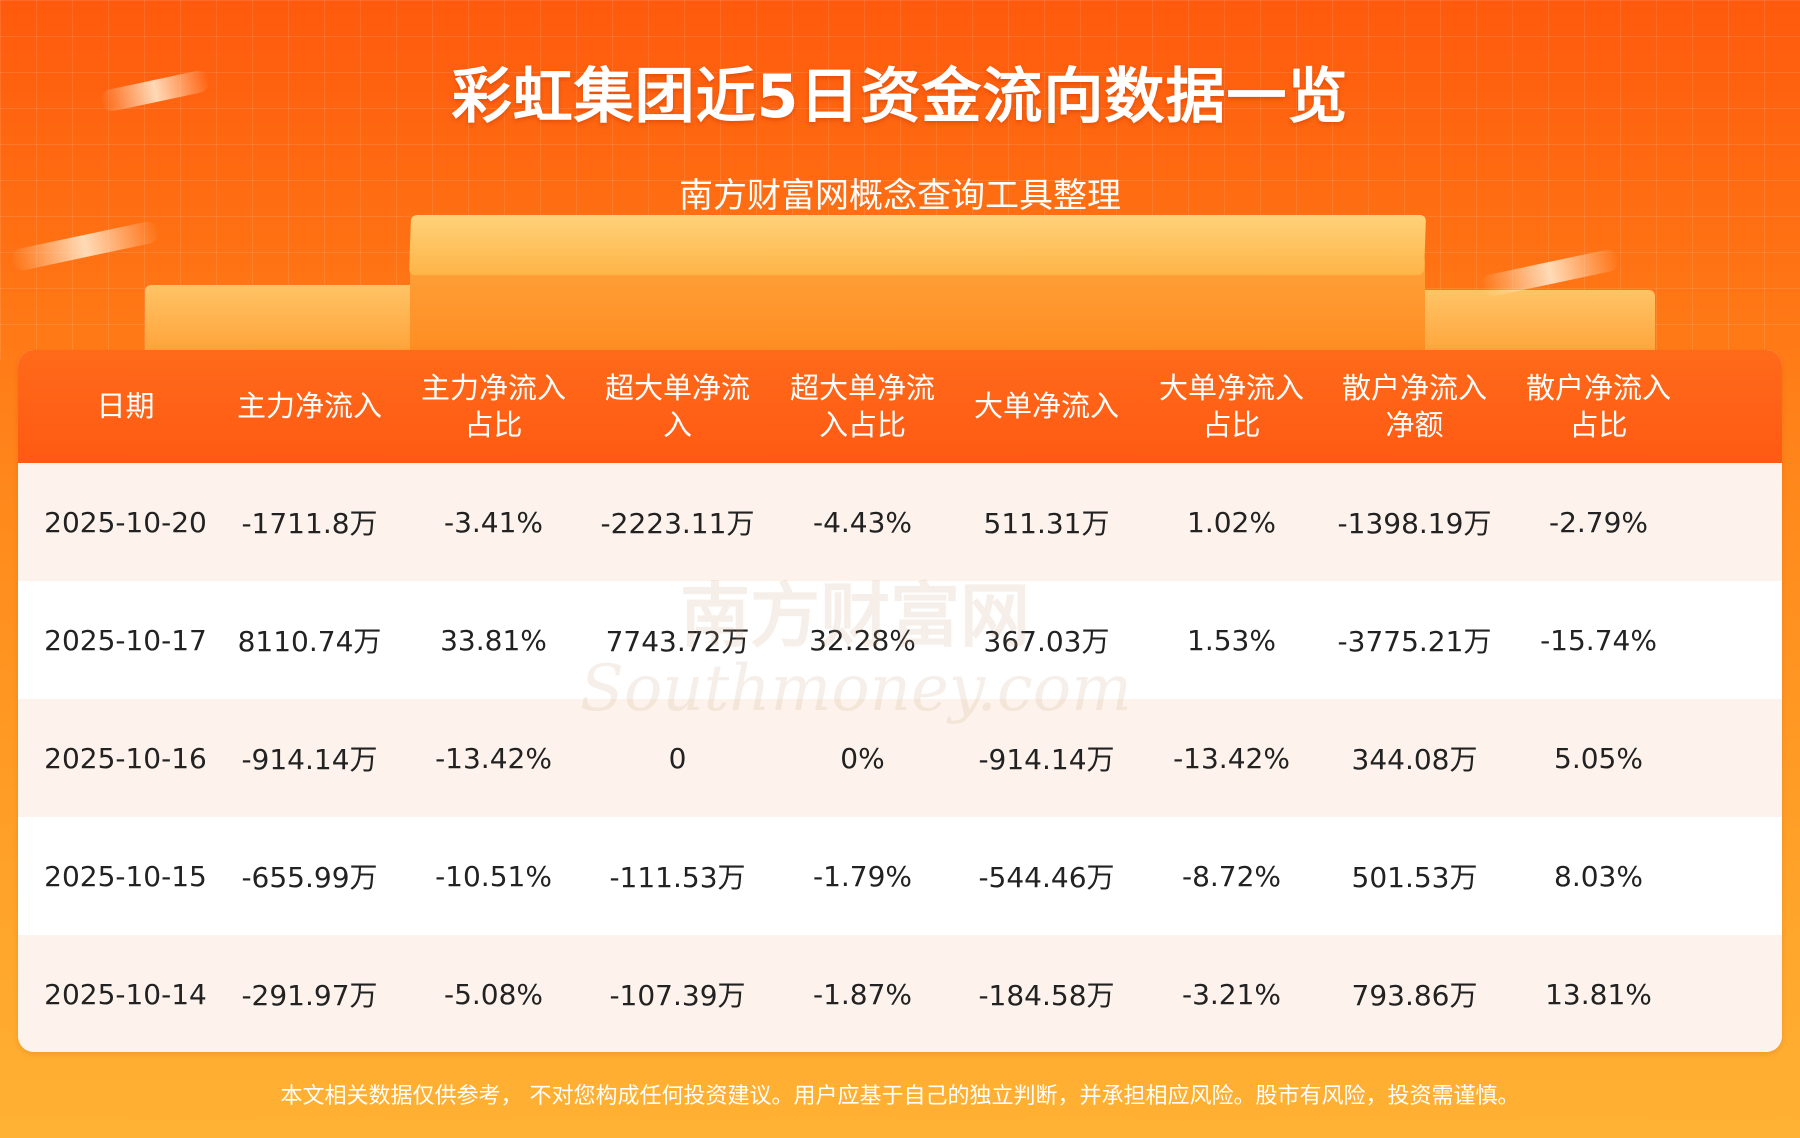 Image resolution: width=1800 pixels, height=1138 pixels. I want to click on value-cell: -3775.21万, so click(1414, 641).